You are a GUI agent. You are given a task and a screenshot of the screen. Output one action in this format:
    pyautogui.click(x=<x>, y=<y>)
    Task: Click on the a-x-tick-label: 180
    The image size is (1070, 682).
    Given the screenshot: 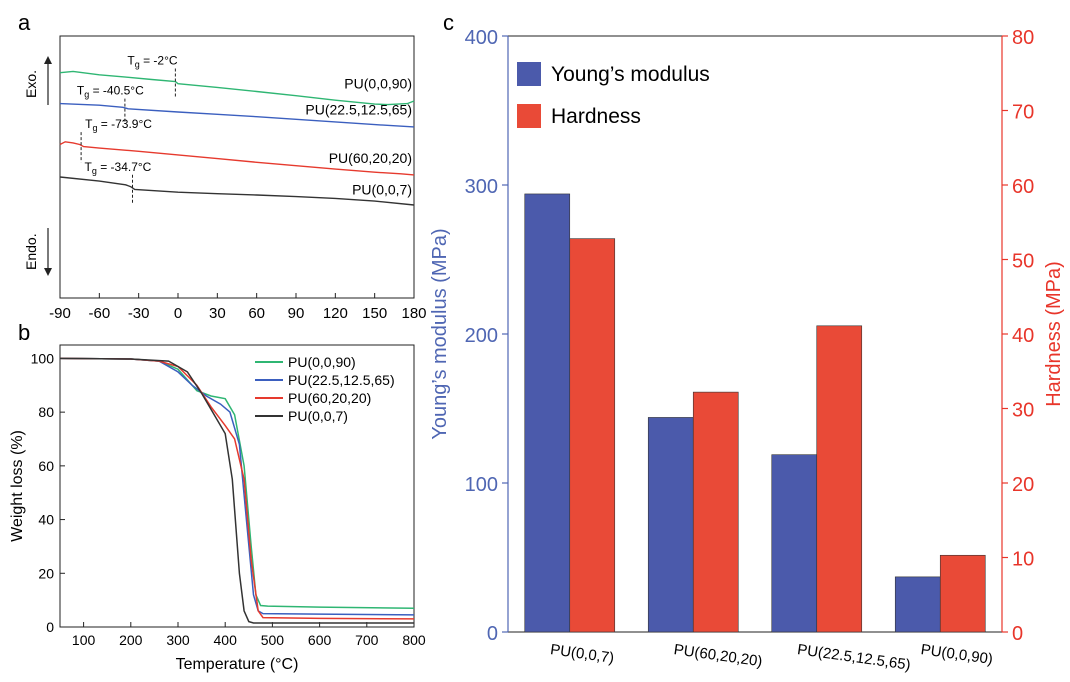 What is the action you would take?
    pyautogui.click(x=413, y=313)
    